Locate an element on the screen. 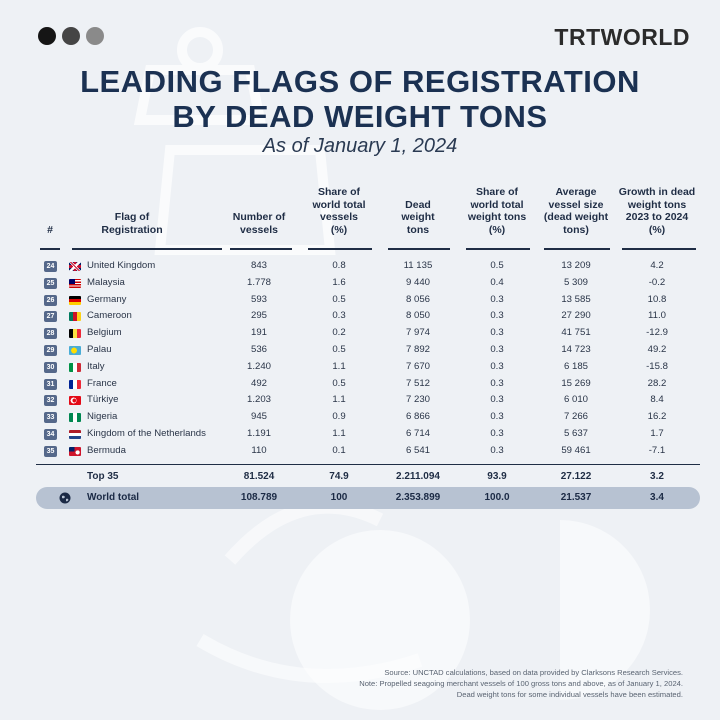  cell-growth: 11.0 is located at coordinates (657, 316).